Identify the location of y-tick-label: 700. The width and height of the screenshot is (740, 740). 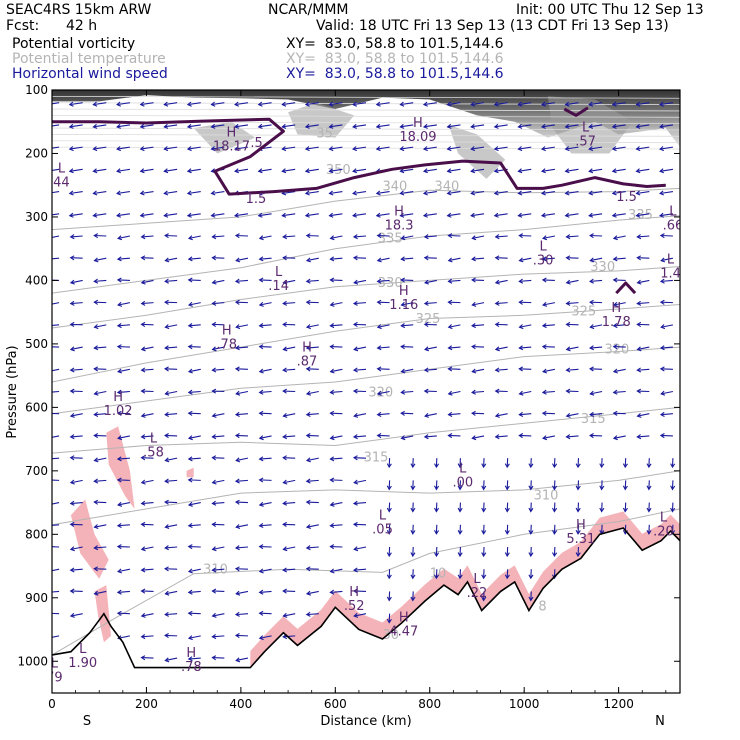
(36, 471).